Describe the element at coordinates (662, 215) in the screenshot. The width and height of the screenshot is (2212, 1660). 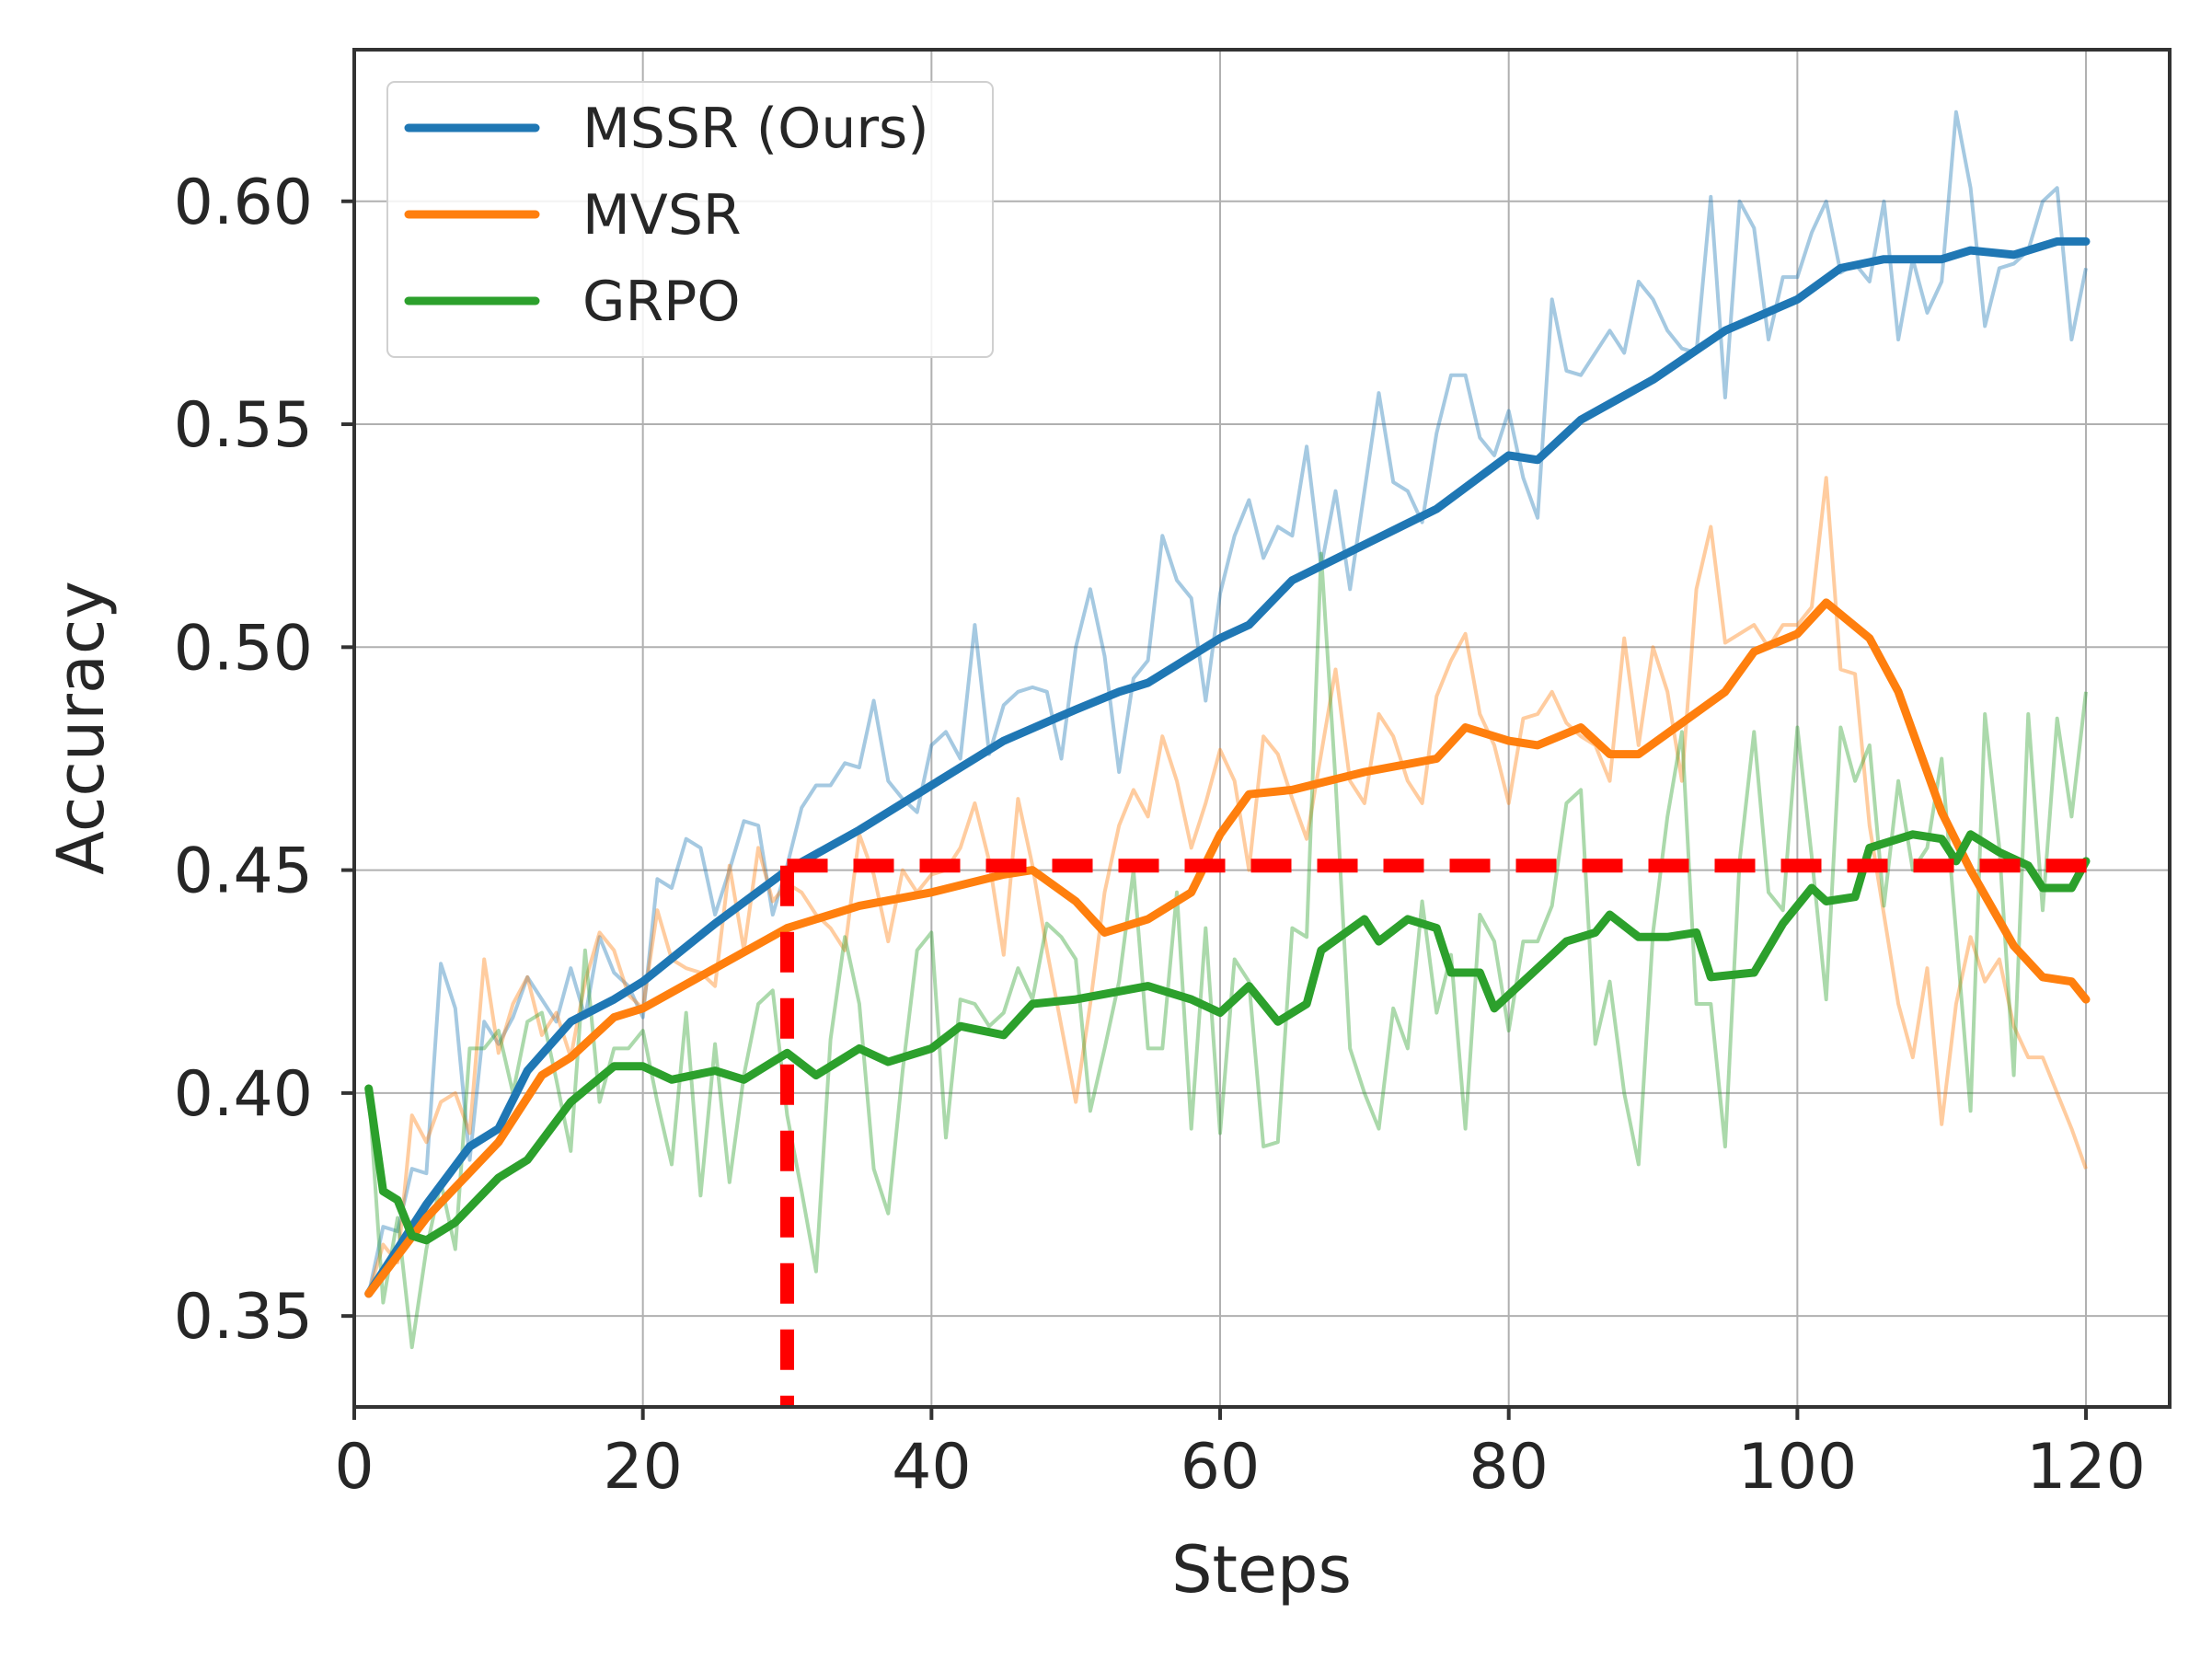
I see `legend-label-mvsr: MVSR` at that location.